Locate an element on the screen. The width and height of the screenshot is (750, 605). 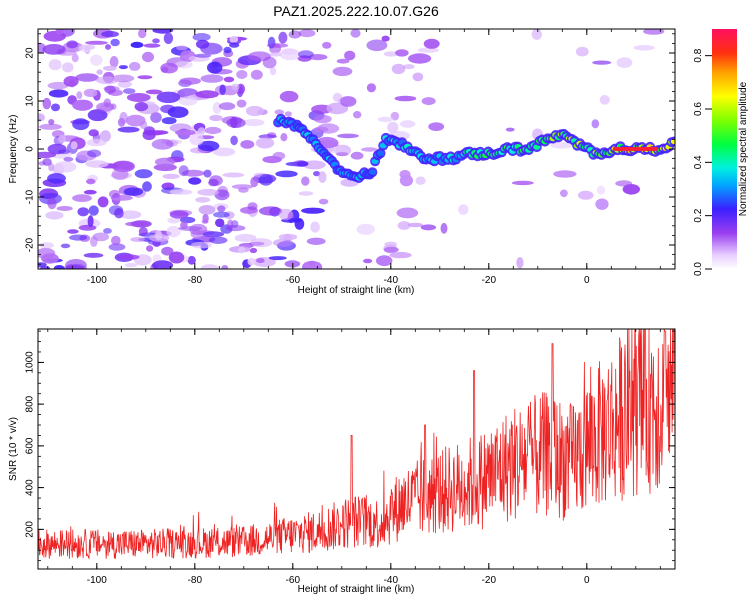
heatmap-ridge-peak is located at coordinates (655, 149).